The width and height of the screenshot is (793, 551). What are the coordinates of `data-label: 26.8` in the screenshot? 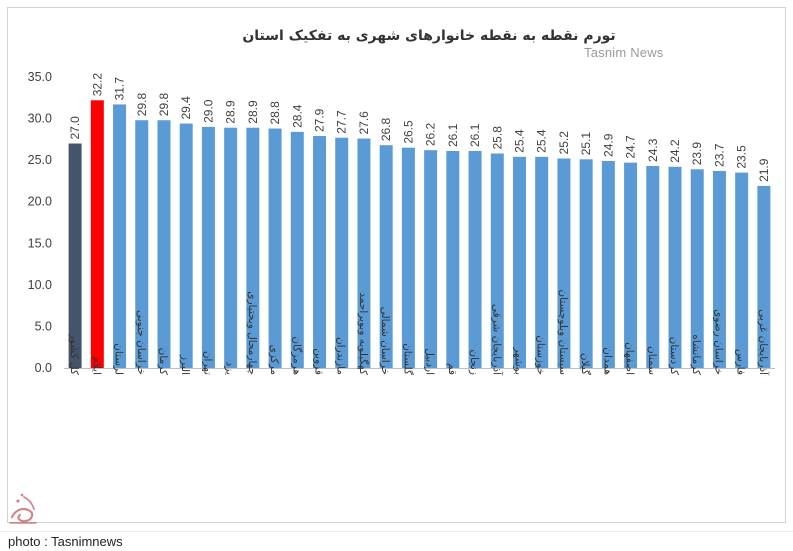 It's located at (386, 129).